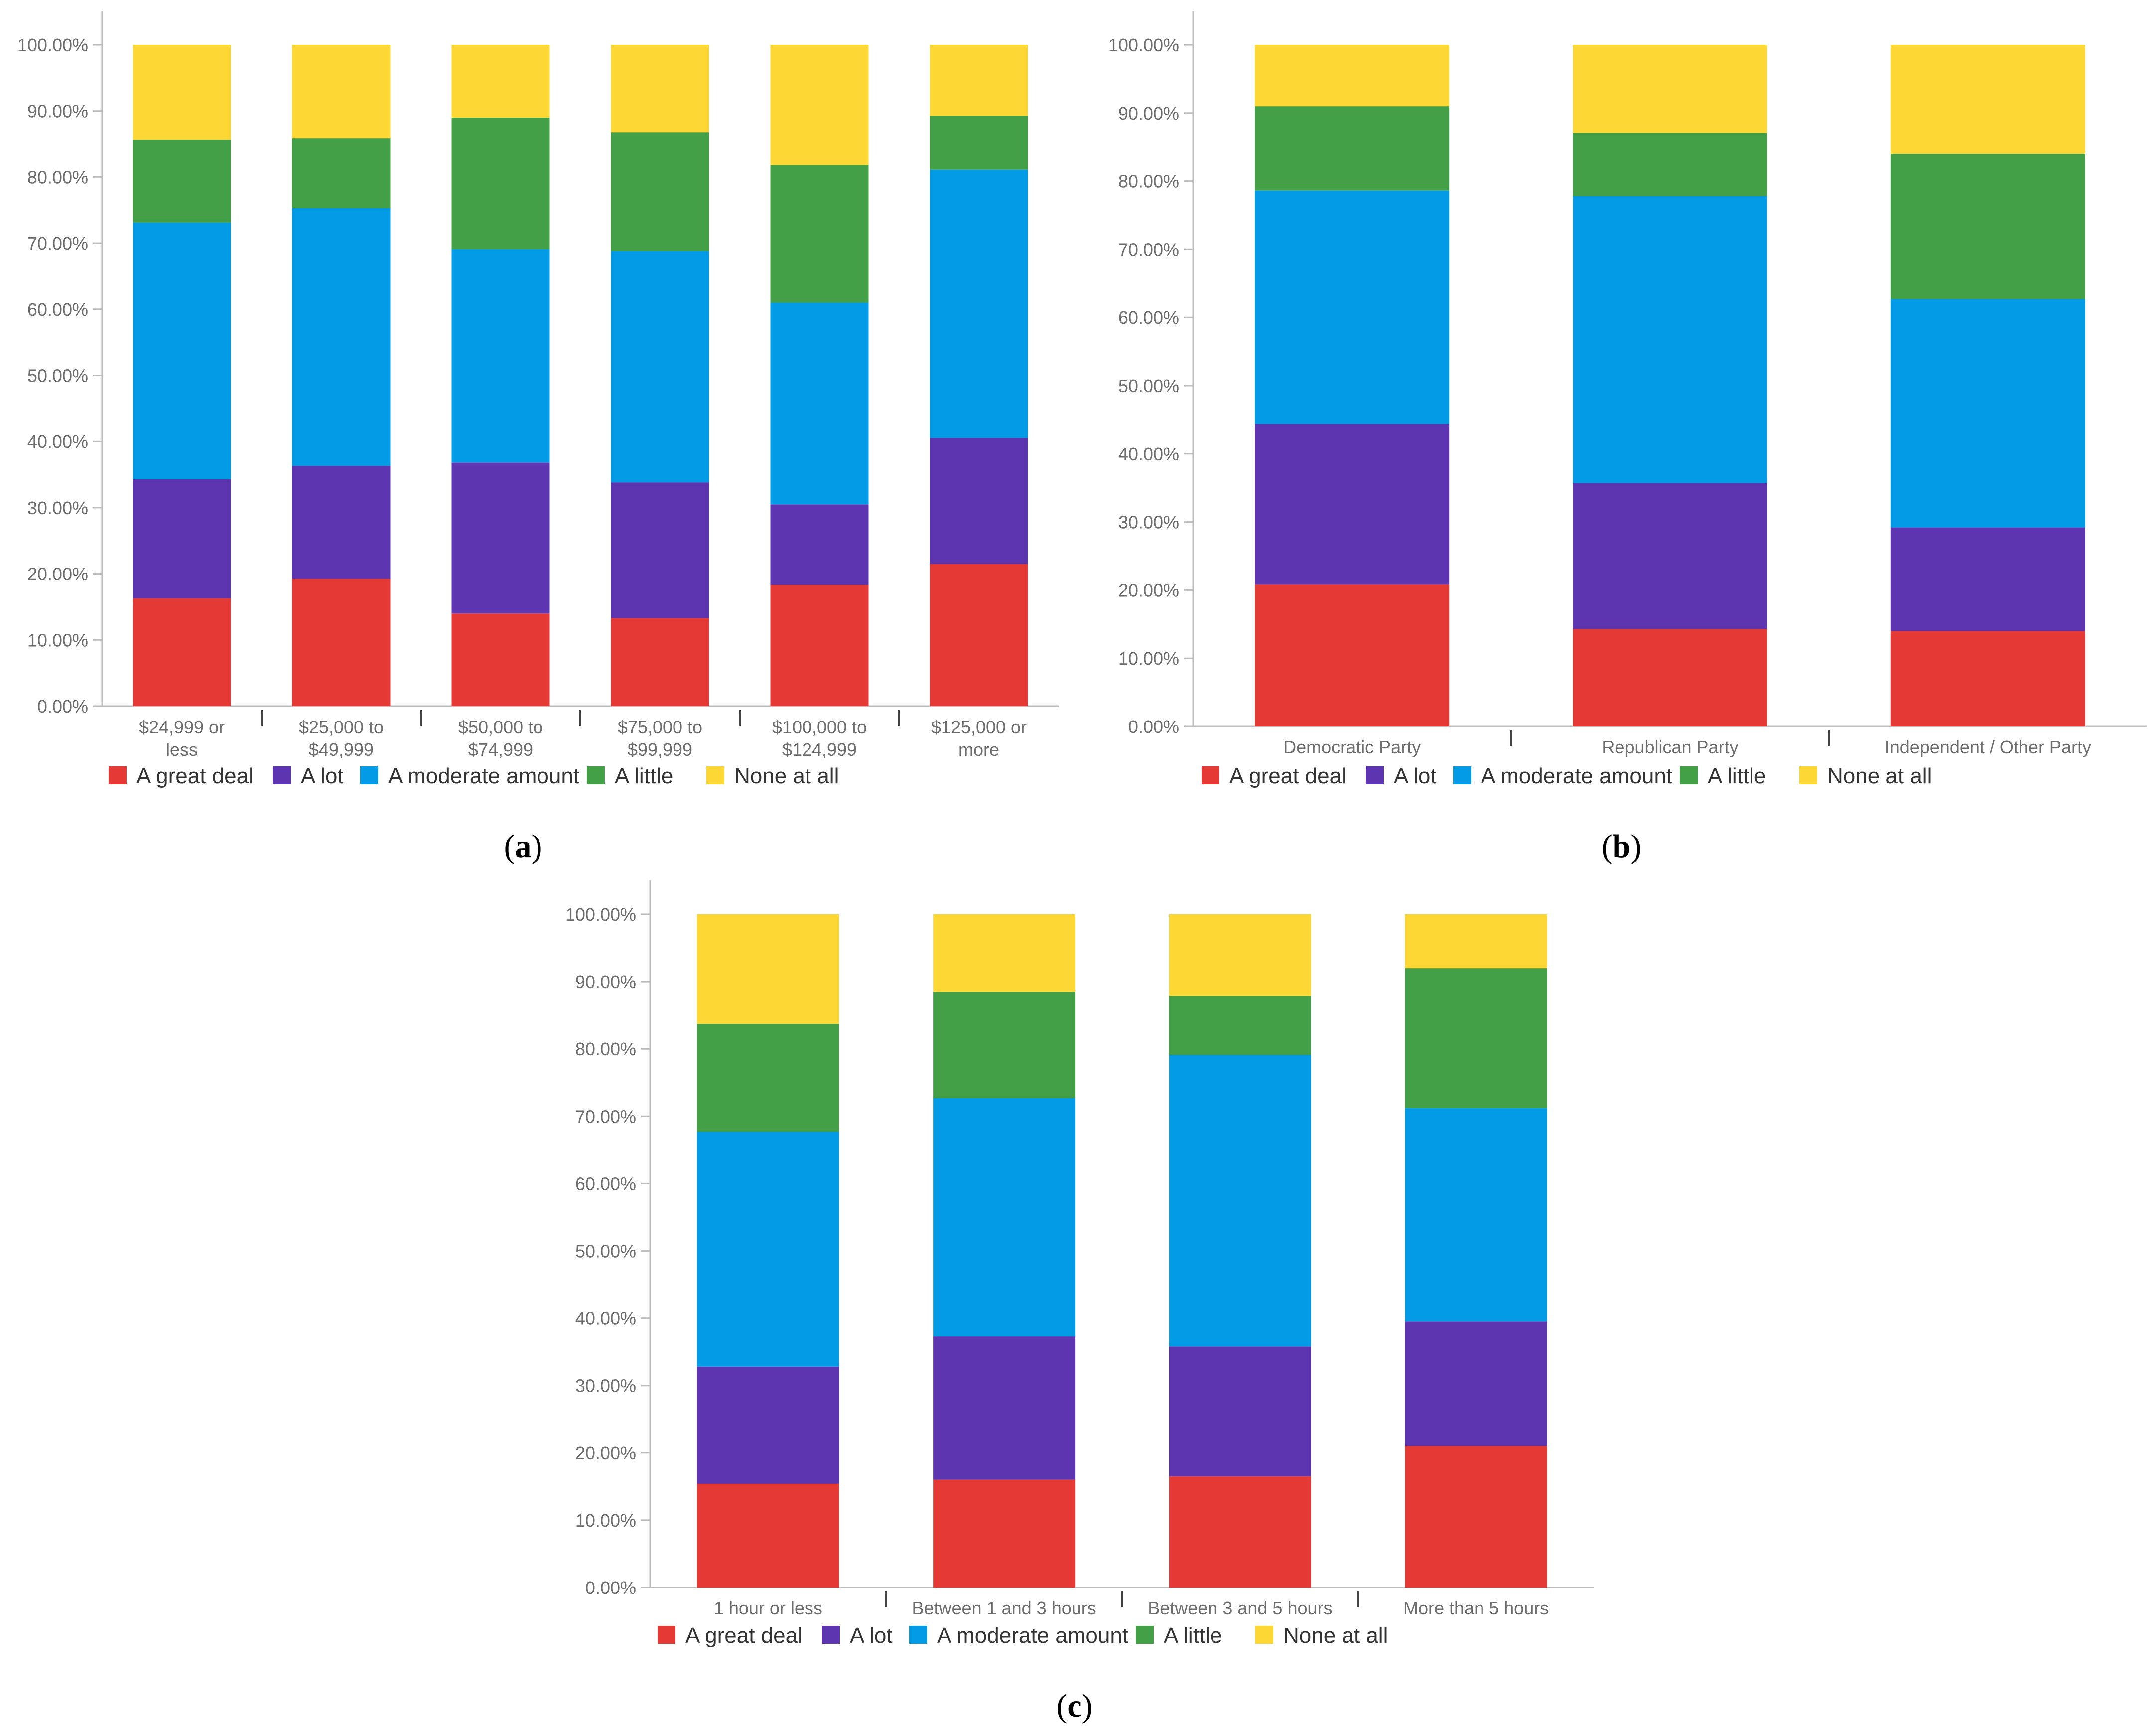 Image resolution: width=2156 pixels, height=1732 pixels. What do you see at coordinates (979, 727) in the screenshot?
I see `x-tick-label: $125,000 or` at bounding box center [979, 727].